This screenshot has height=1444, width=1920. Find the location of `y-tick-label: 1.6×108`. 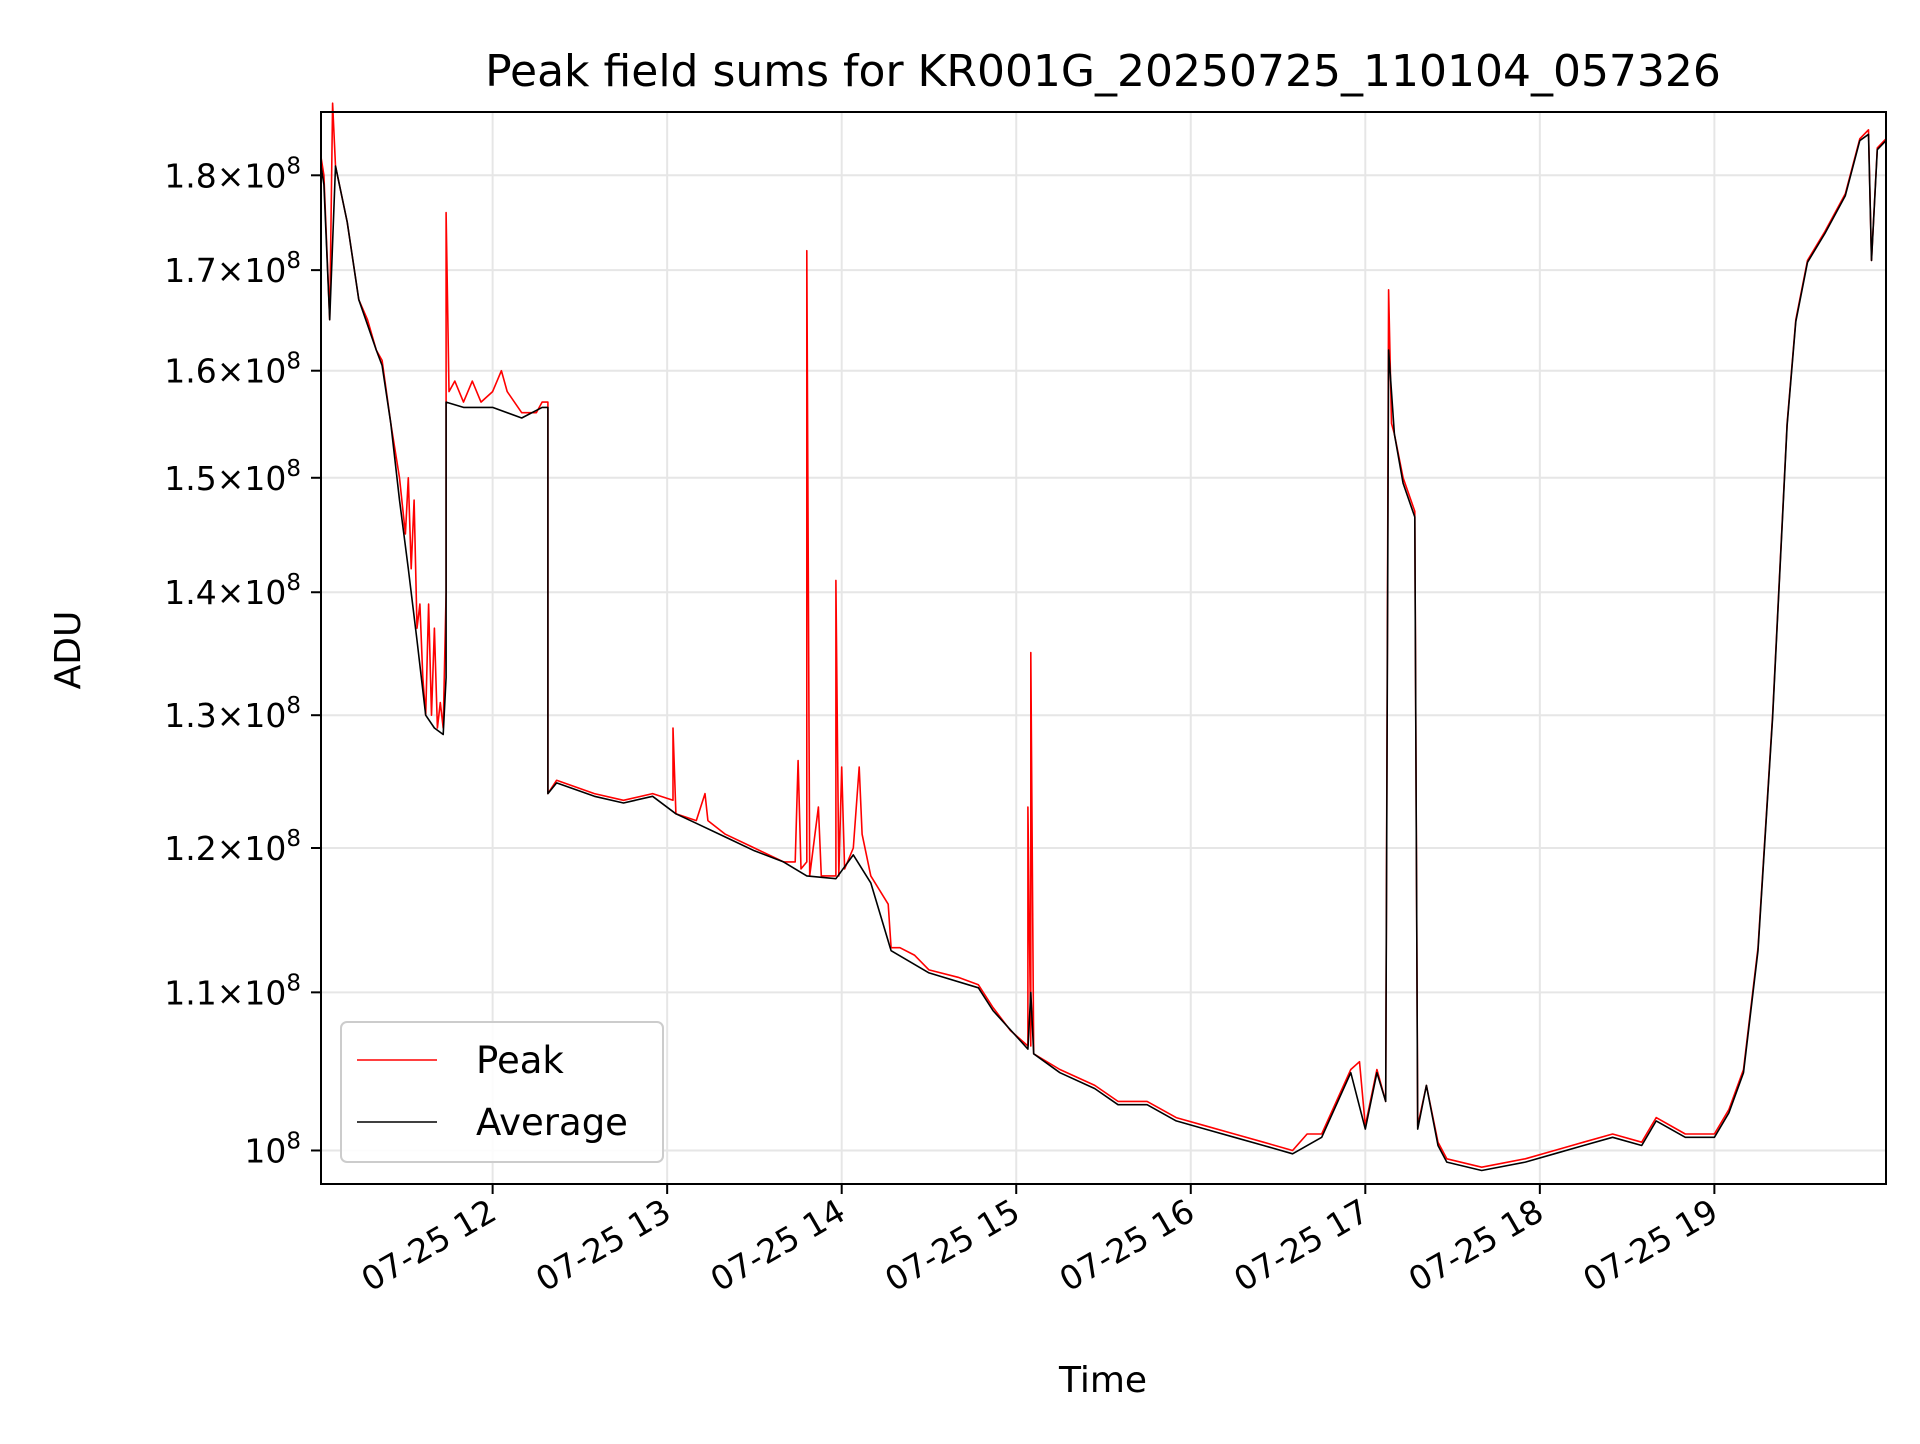

y-tick-label: 1.6×108 is located at coordinates (232, 370).